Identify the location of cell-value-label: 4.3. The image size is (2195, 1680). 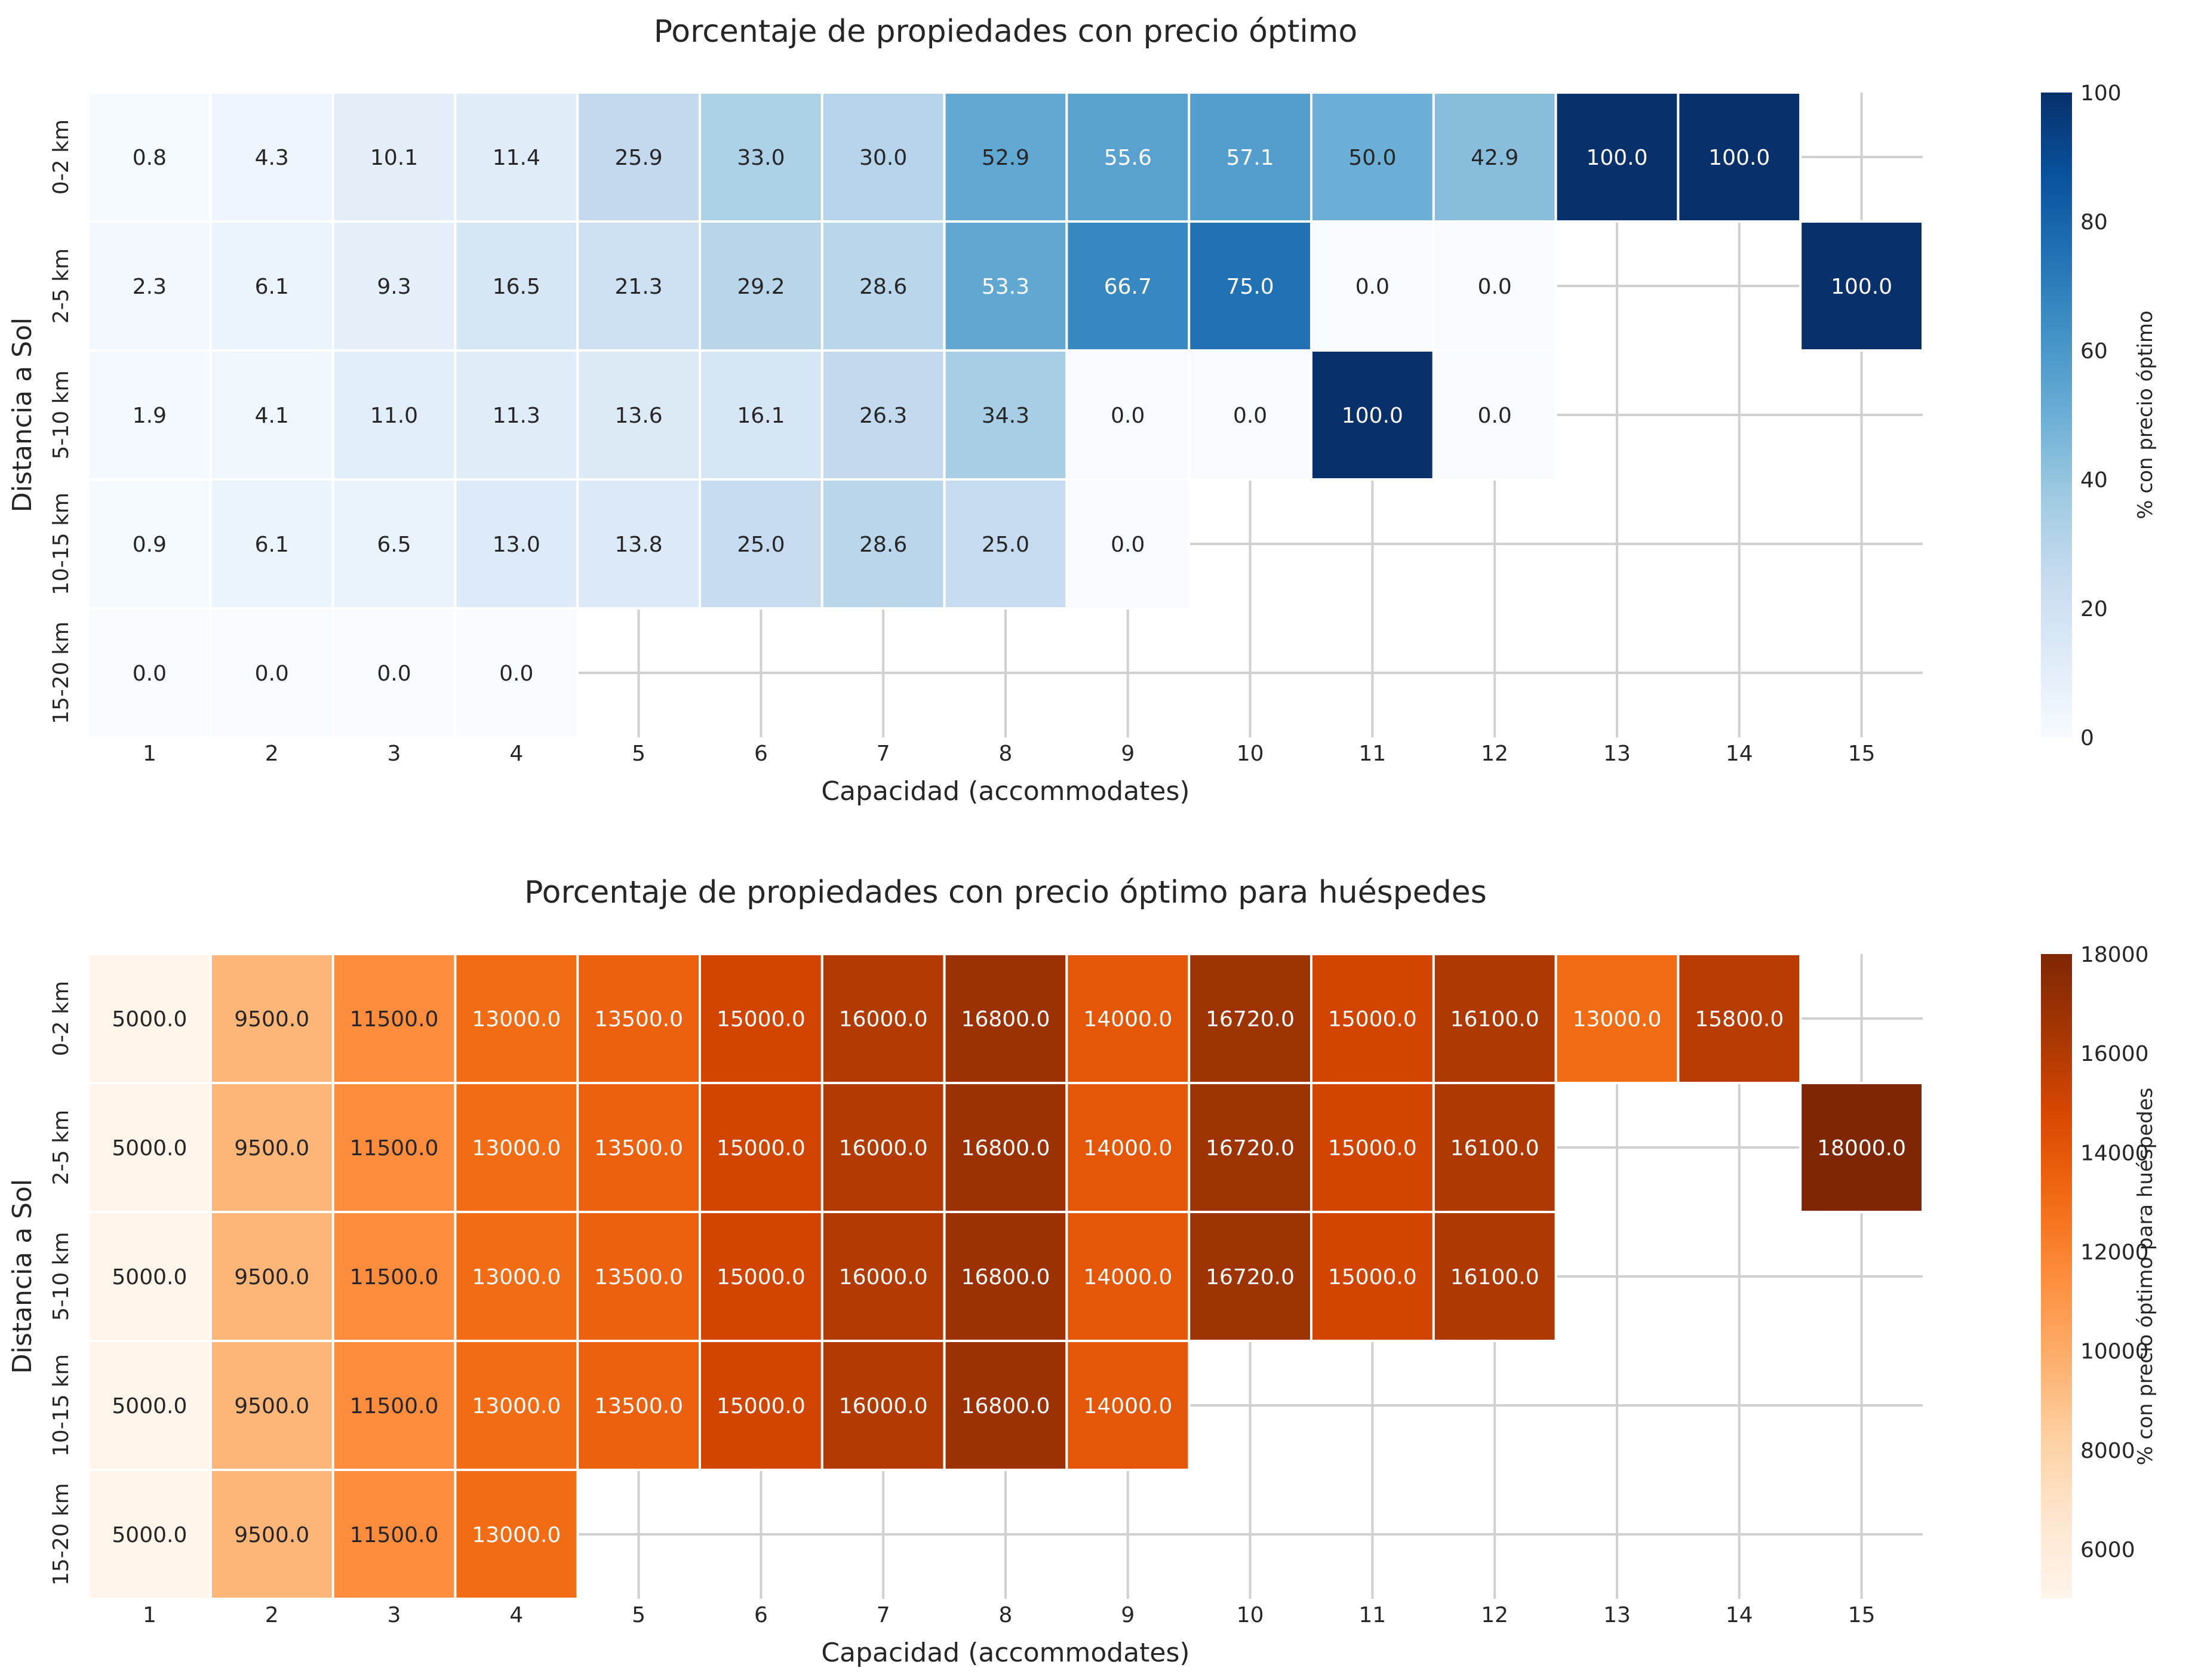
(272, 158).